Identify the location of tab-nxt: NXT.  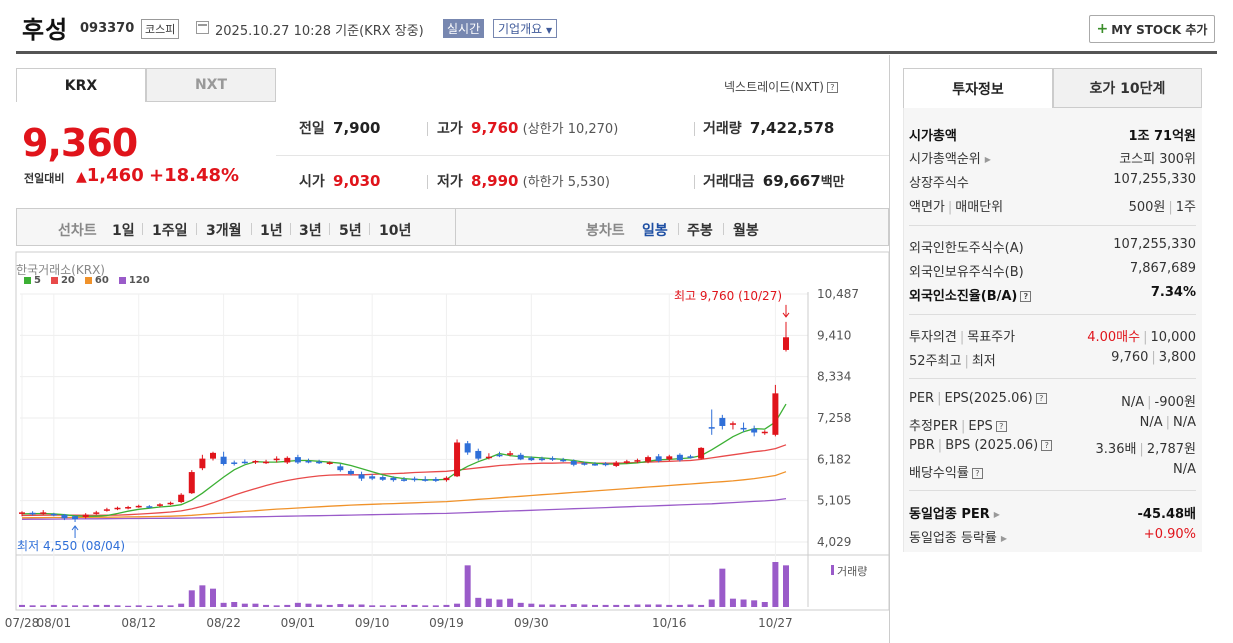
(211, 85).